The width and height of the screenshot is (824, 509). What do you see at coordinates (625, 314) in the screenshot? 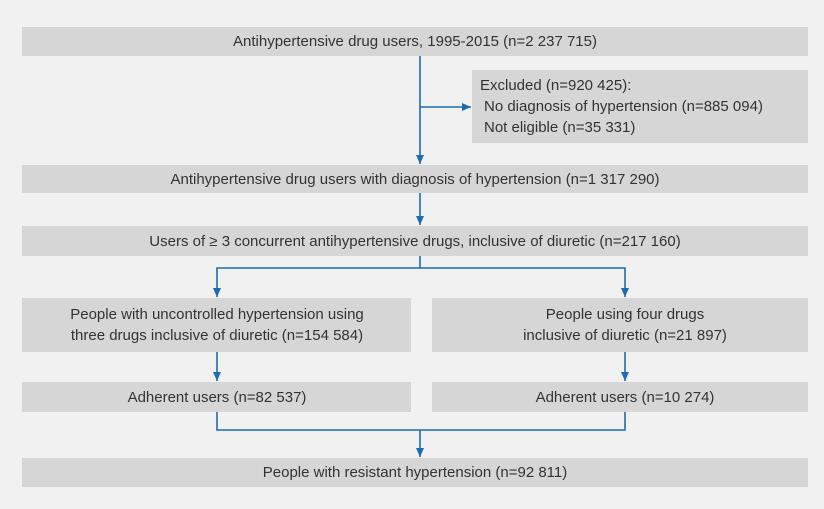
I see `box-text: People using four drugs` at bounding box center [625, 314].